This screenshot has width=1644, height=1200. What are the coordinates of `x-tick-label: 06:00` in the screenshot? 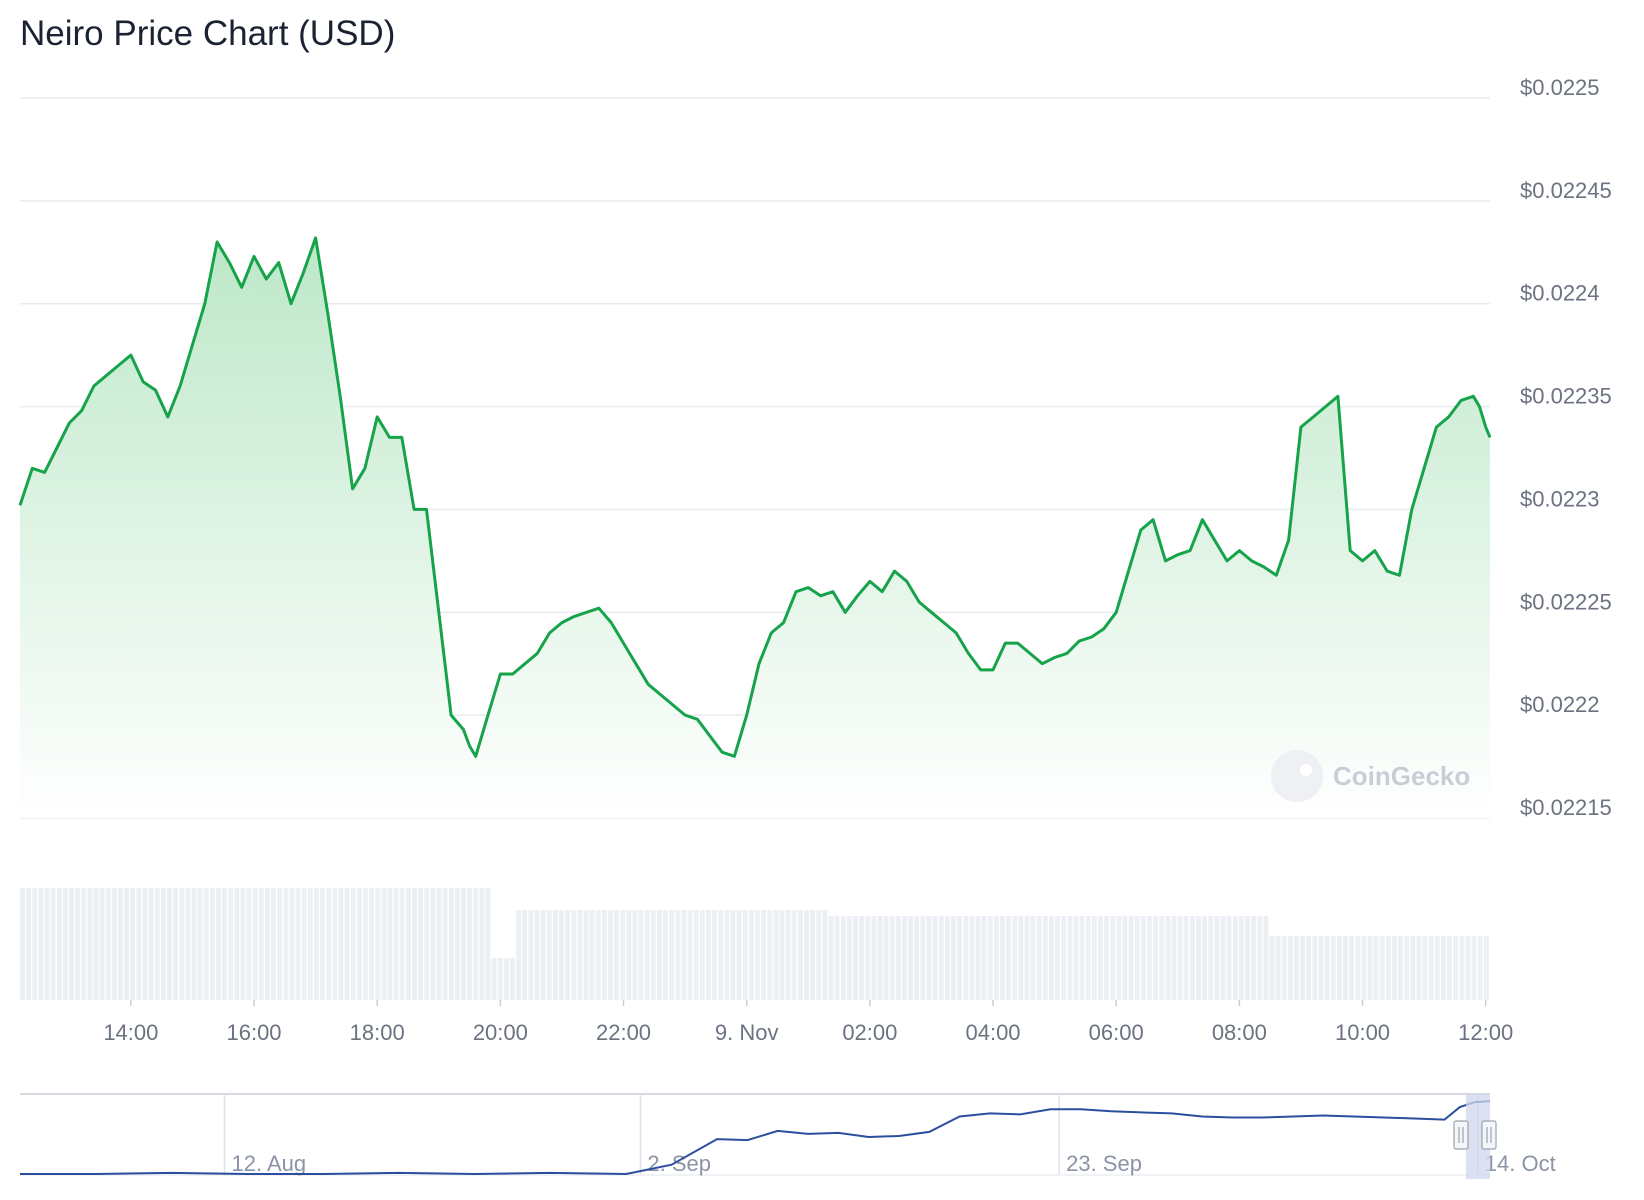 It's located at (1116, 1032).